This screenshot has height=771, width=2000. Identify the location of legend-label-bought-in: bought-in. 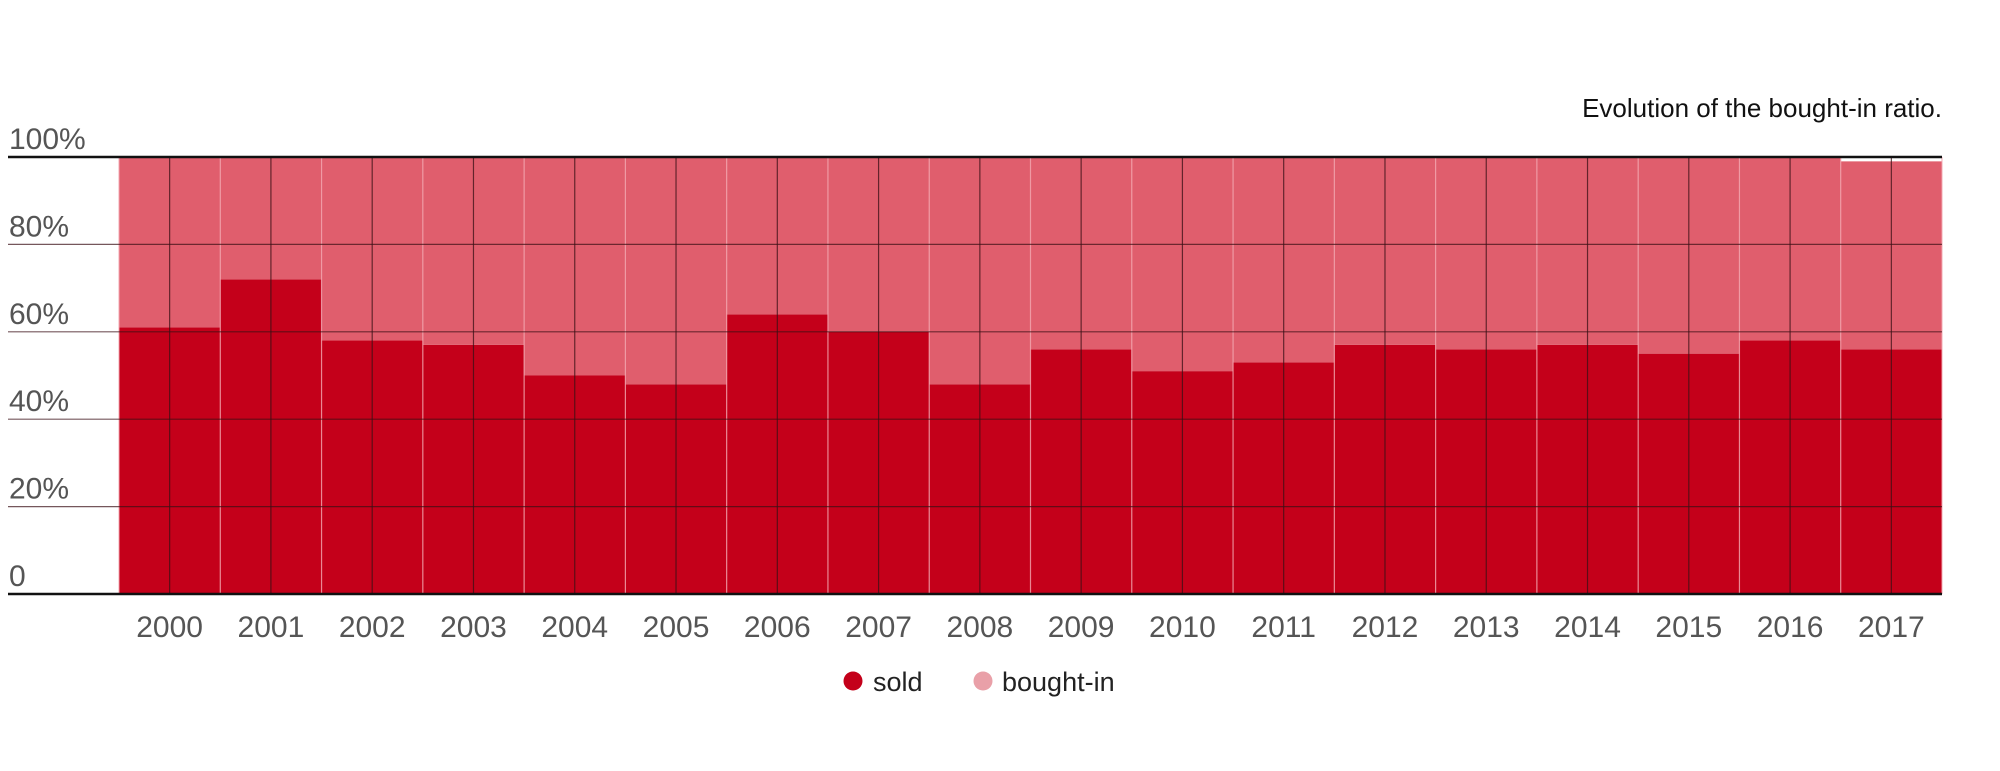
(1058, 682).